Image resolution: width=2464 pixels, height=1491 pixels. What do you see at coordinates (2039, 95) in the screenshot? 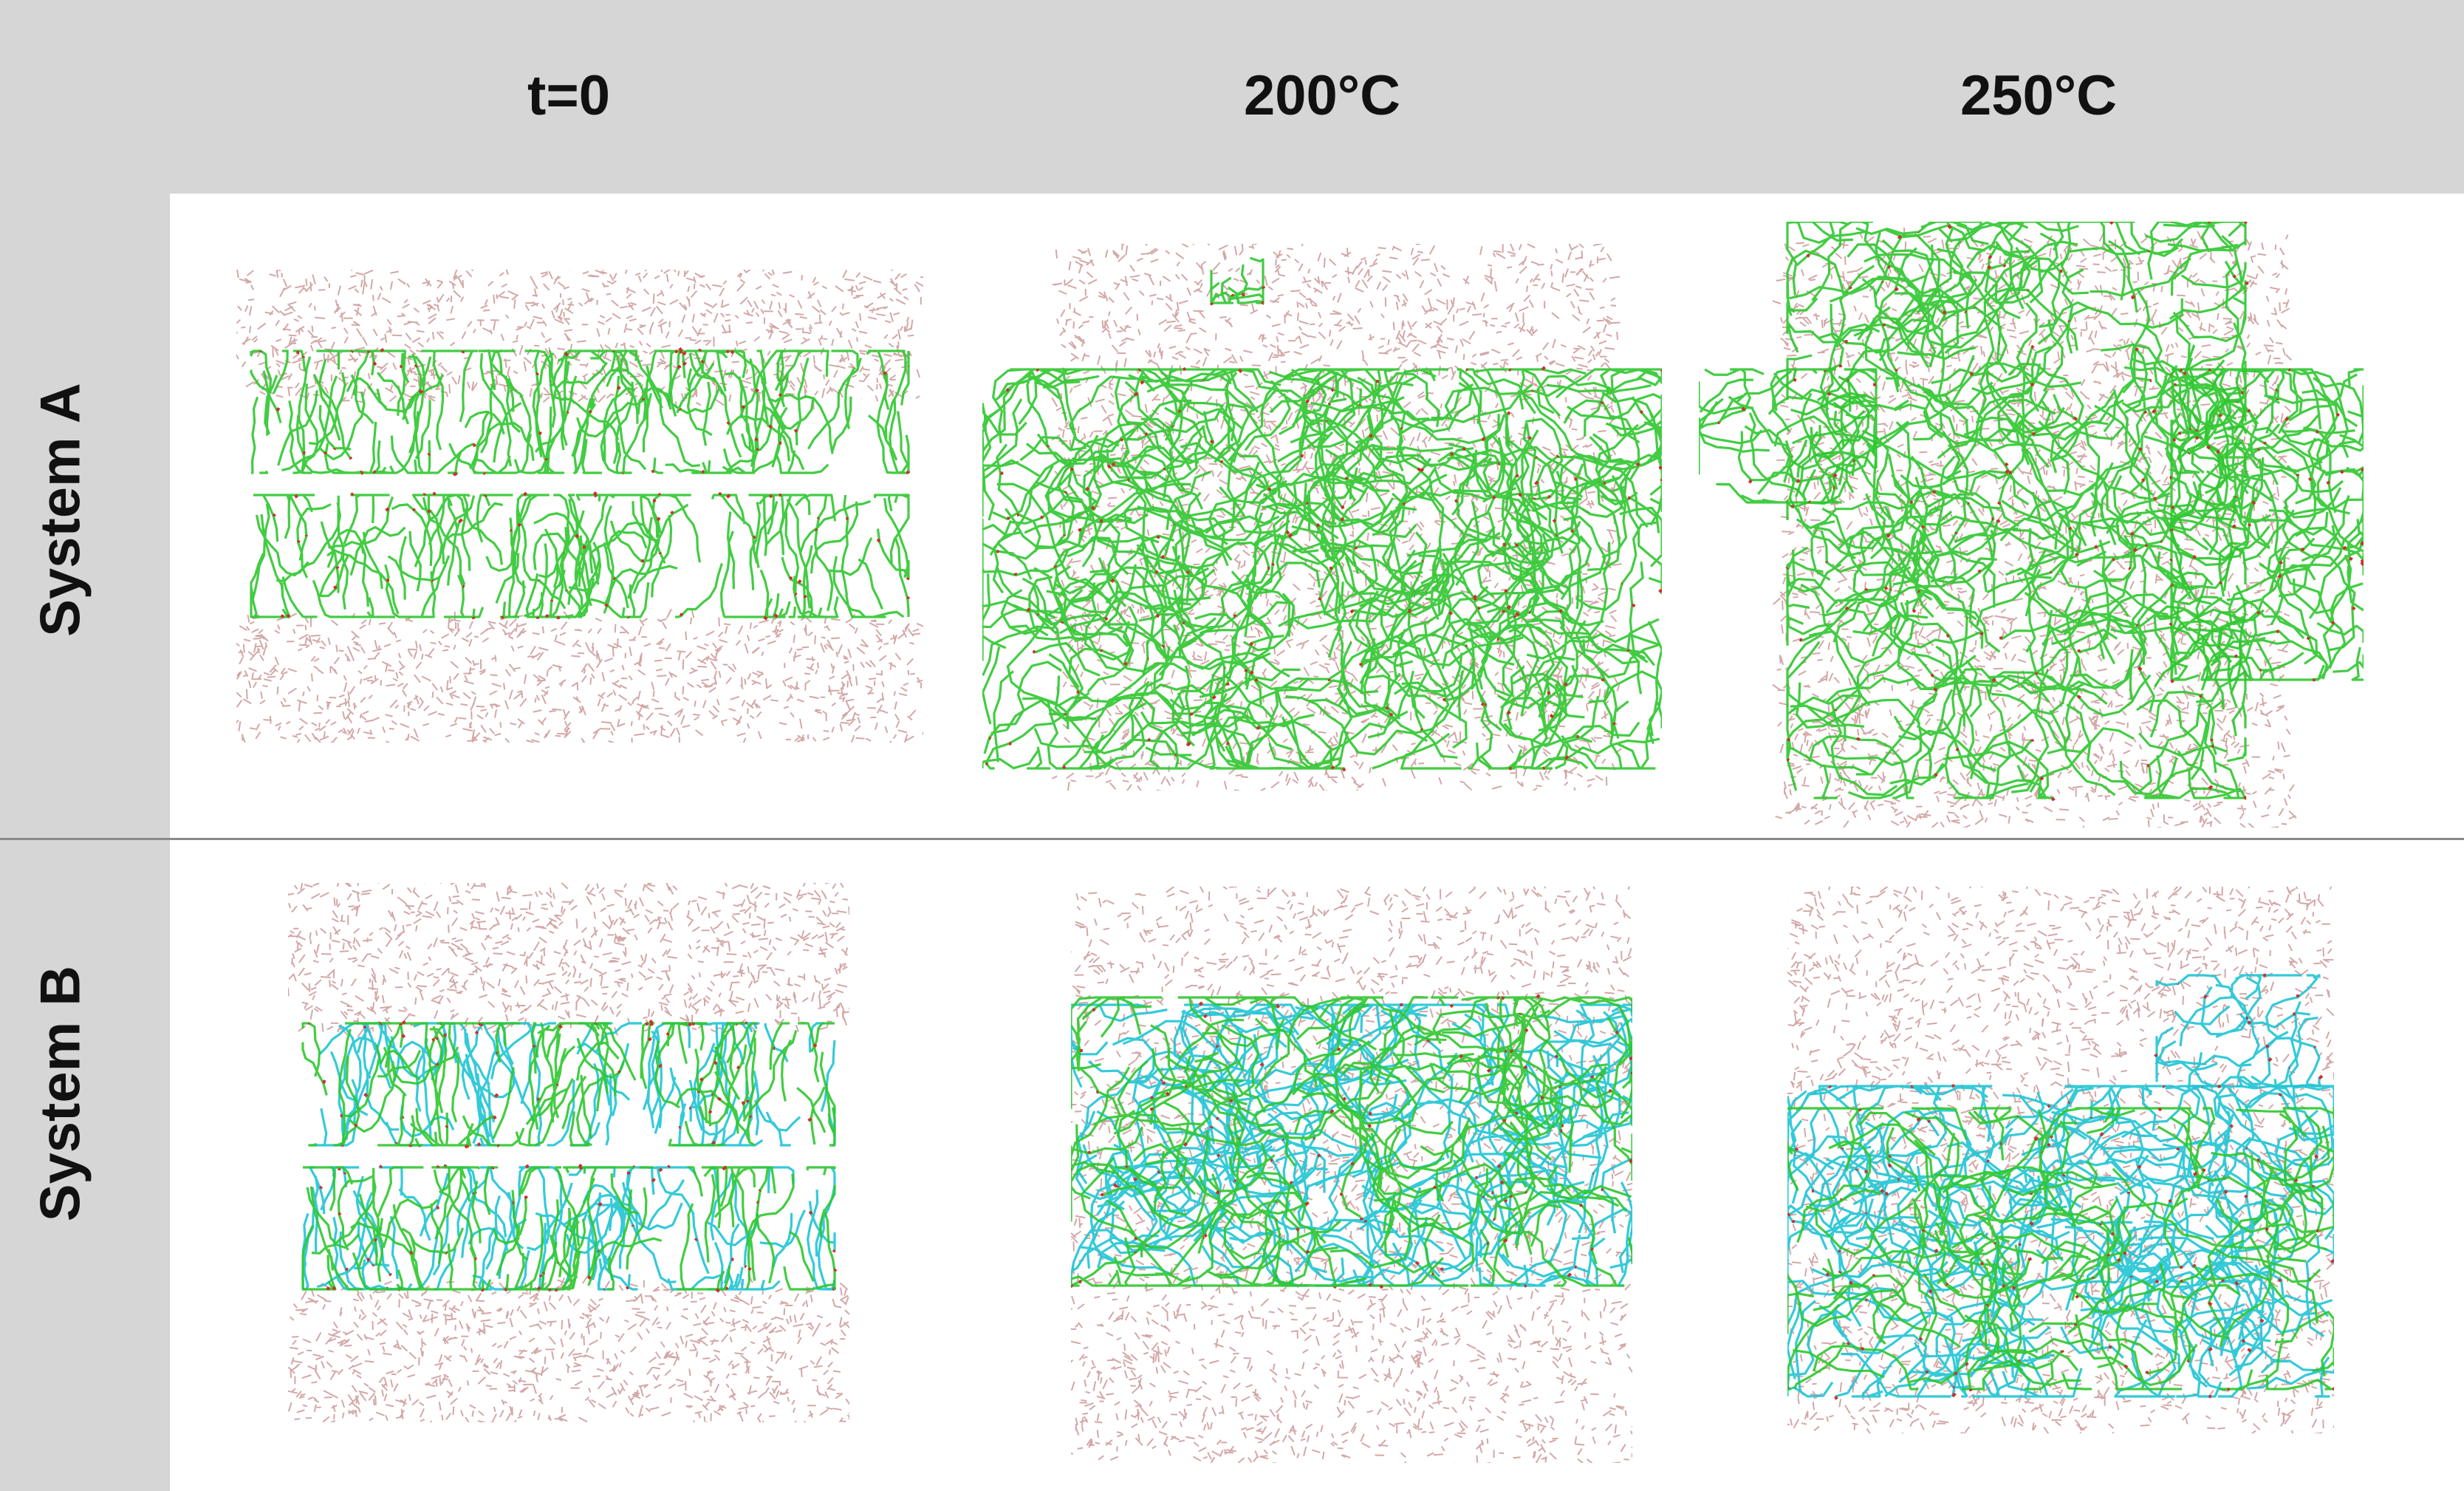
I see `column-header-250c: 250°C` at bounding box center [2039, 95].